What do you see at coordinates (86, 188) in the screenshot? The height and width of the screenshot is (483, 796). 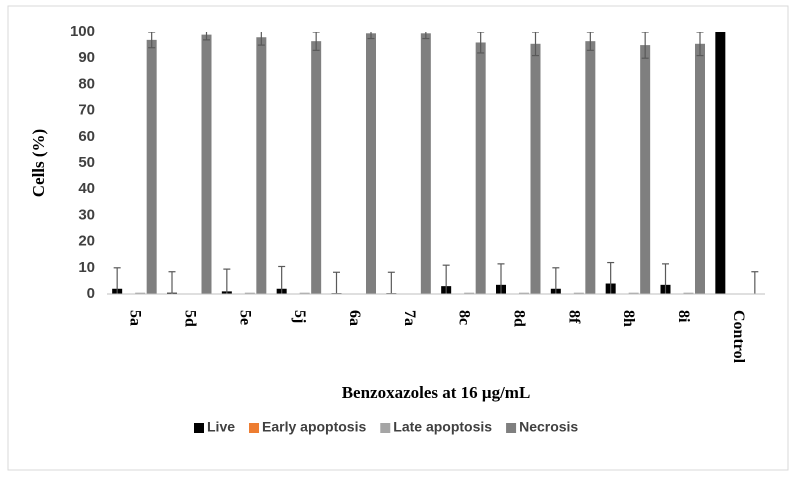 I see `y-tick-label: 40` at bounding box center [86, 188].